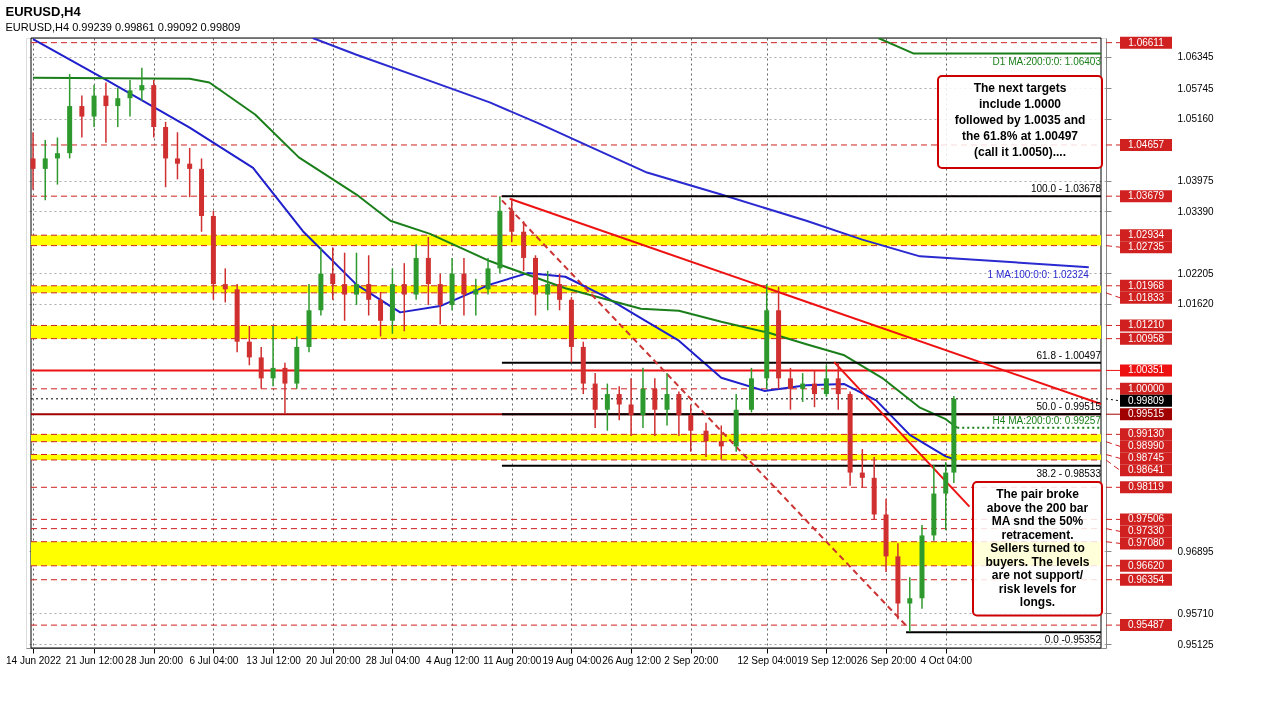 This screenshot has height=717, width=1281. Describe the element at coordinates (1146, 338) in the screenshot. I see `ref-line-label: 1.00958` at that location.